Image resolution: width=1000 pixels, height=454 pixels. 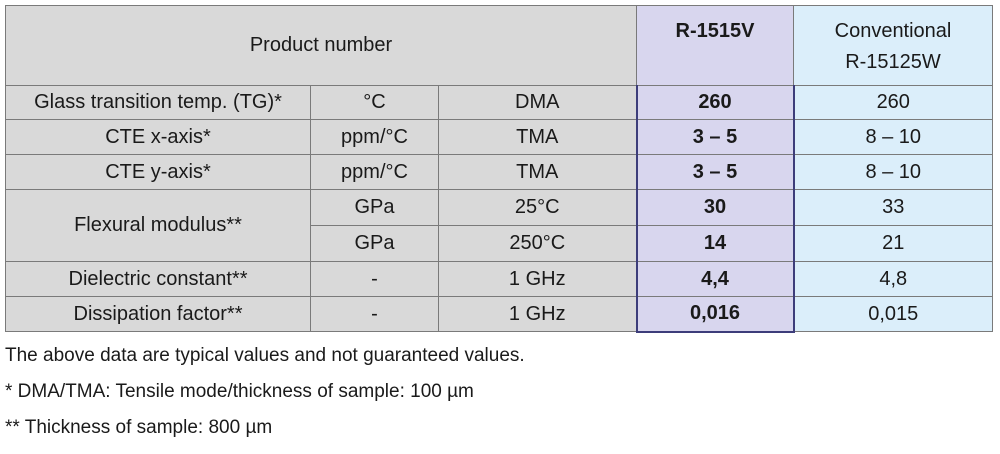 I want to click on r1515v-value: 14, so click(x=715, y=243).